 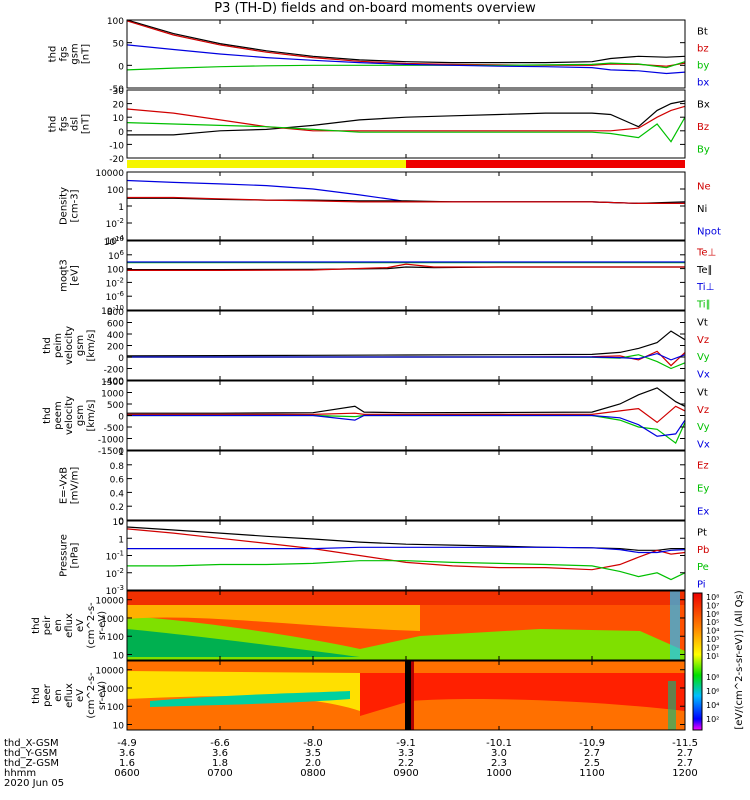 I want to click on y-axis-label-peir: sr-eV), so click(x=102, y=625).